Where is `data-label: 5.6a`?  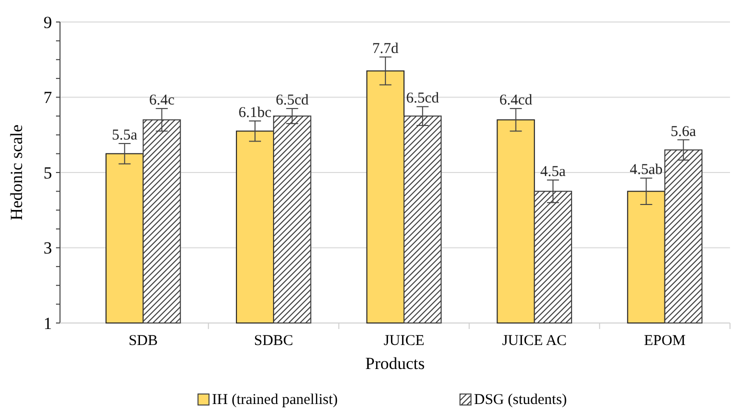
data-label: 5.6a is located at coordinates (683, 132).